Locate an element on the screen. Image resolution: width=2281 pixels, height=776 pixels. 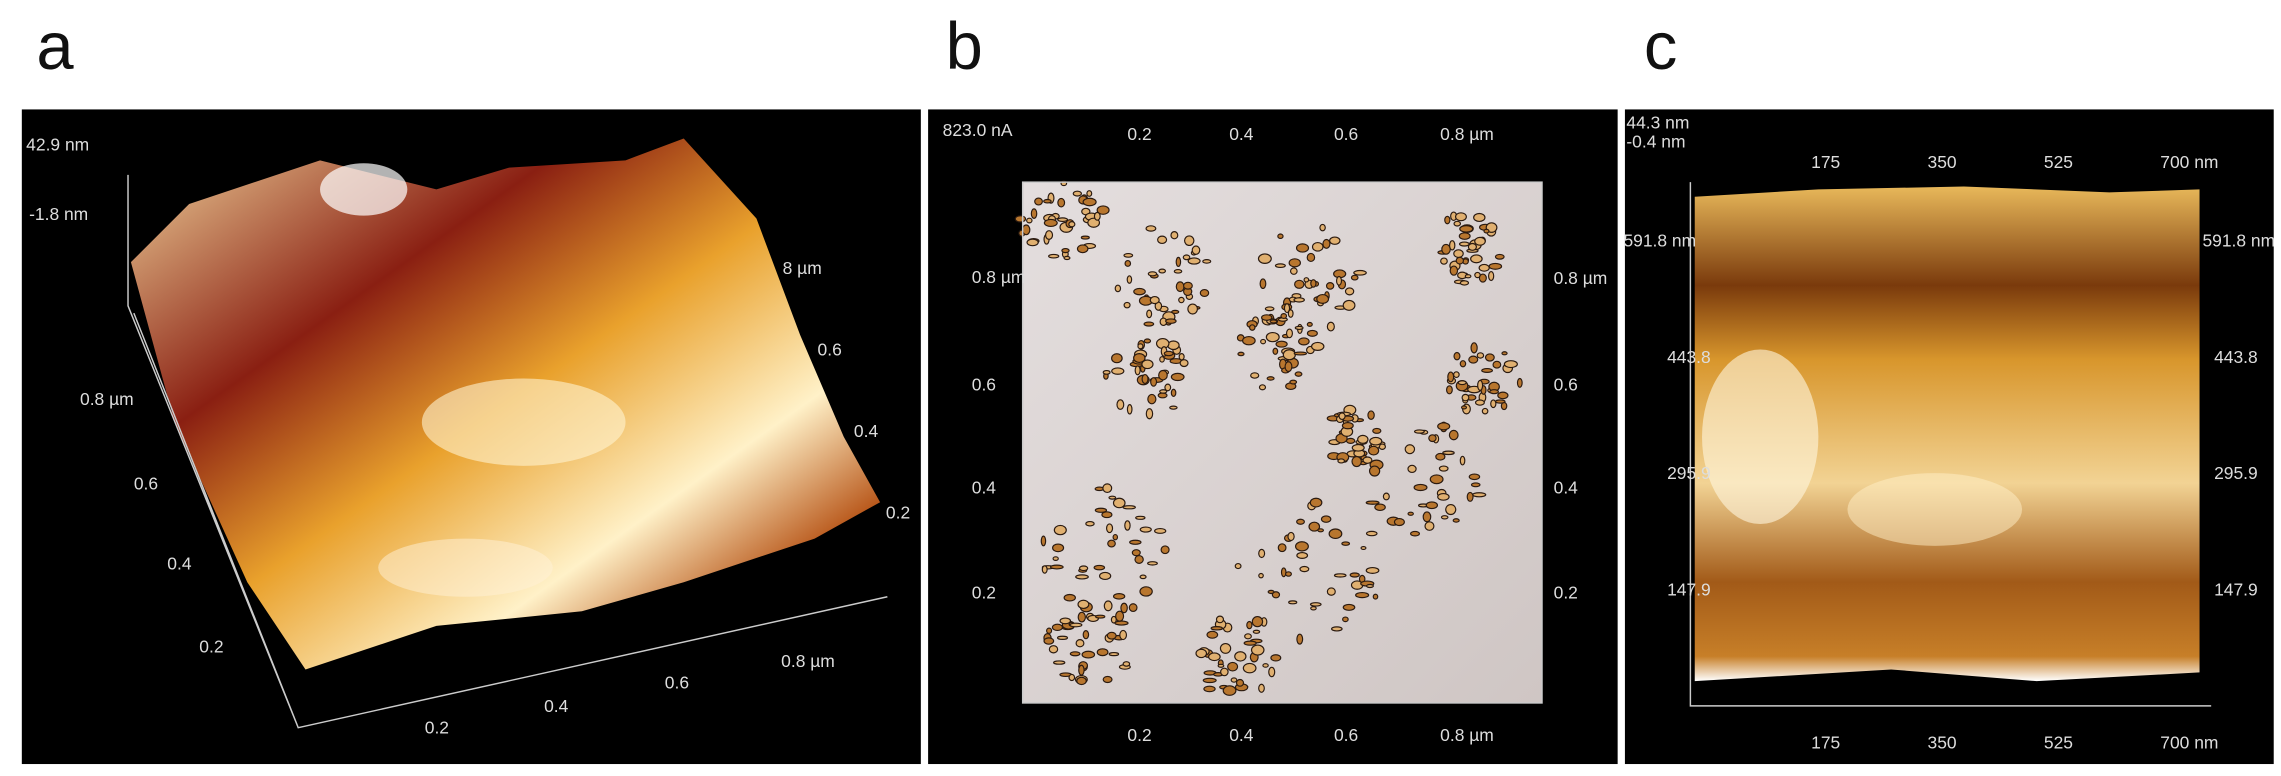
bottom-axis-label: 175 is located at coordinates (1825, 742).